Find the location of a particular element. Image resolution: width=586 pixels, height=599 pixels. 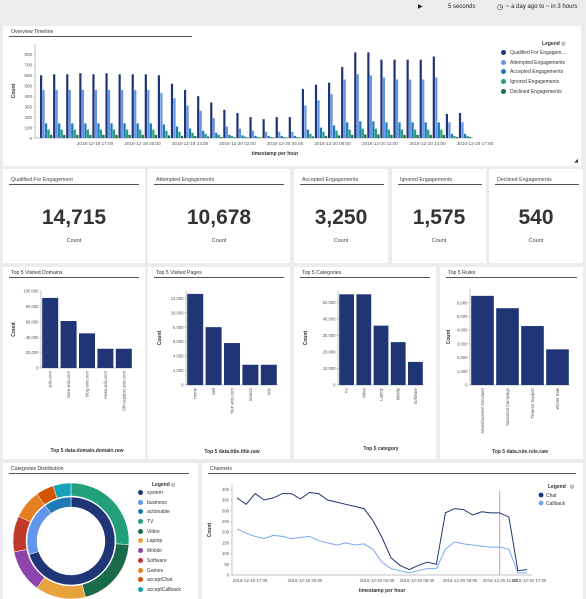

legend-item: TV is located at coordinates (159, 524).